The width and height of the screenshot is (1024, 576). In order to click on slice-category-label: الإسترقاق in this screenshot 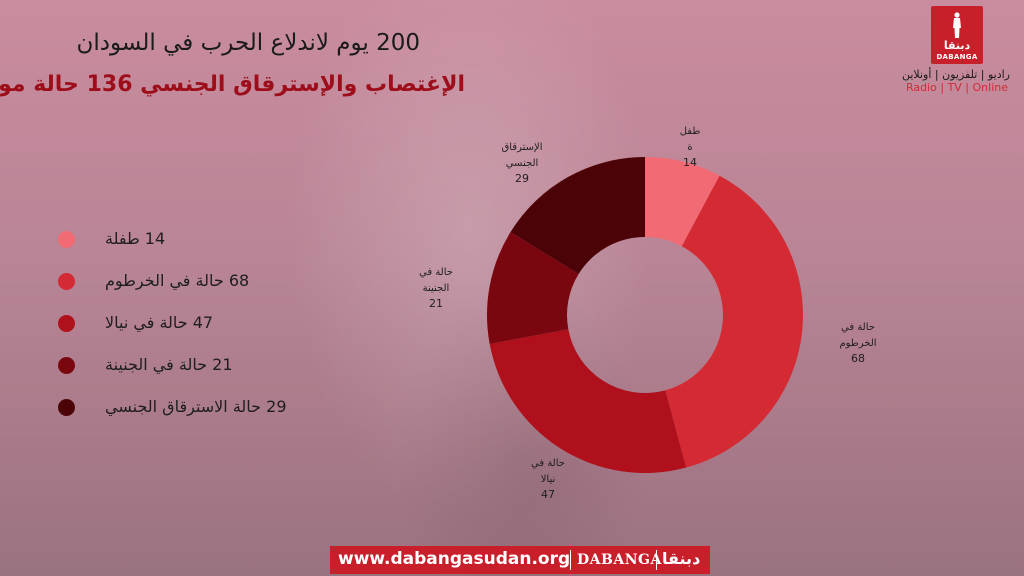, I will do `click(522, 147)`.